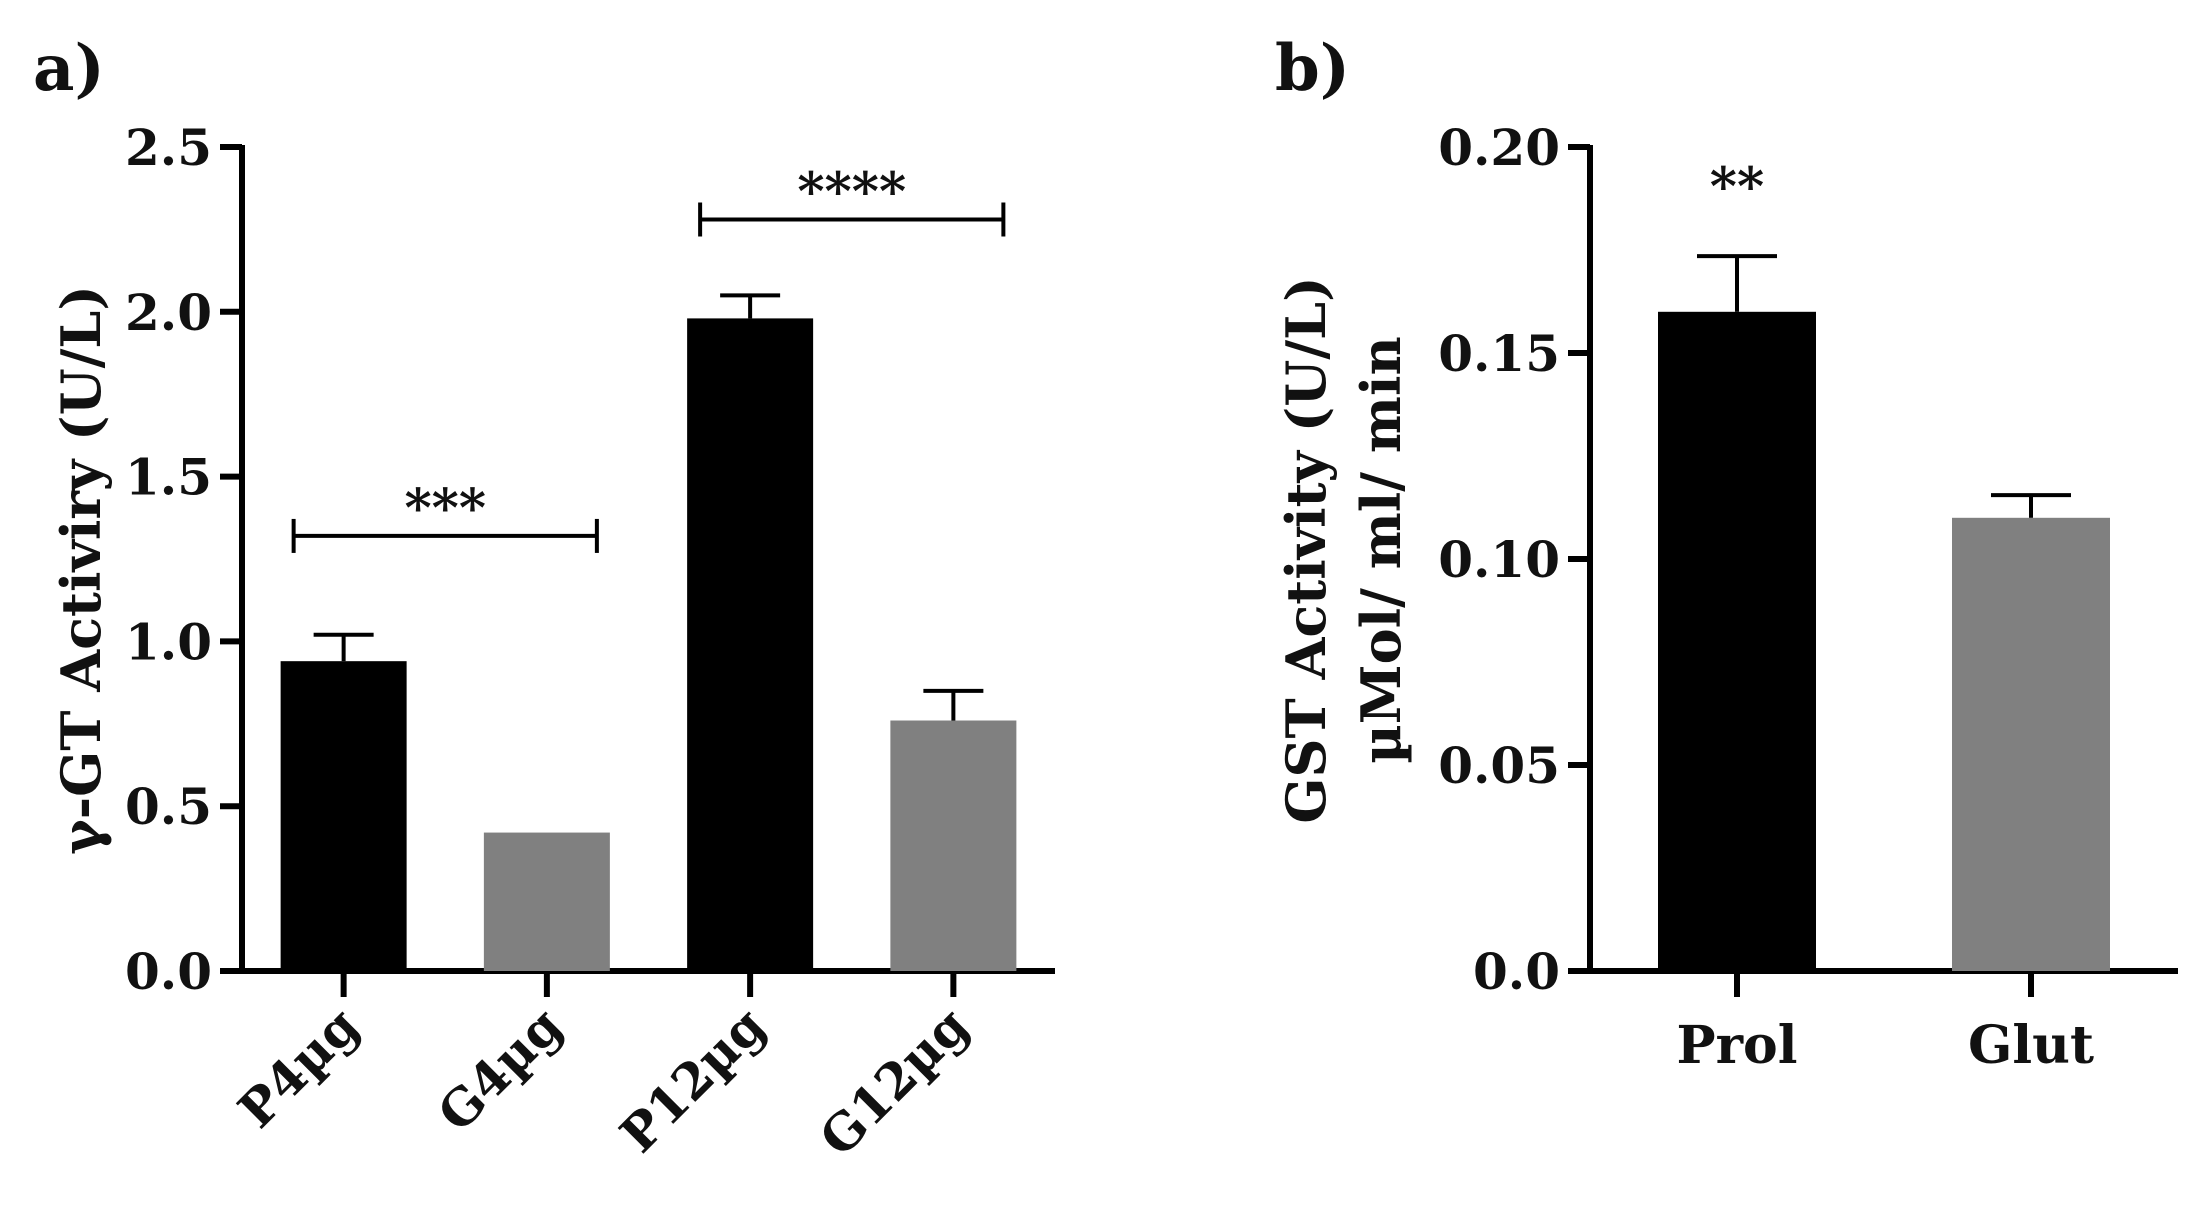 This screenshot has height=1210, width=2194. I want to click on chart1-y-tick-label: 0.20, so click(1499, 147).